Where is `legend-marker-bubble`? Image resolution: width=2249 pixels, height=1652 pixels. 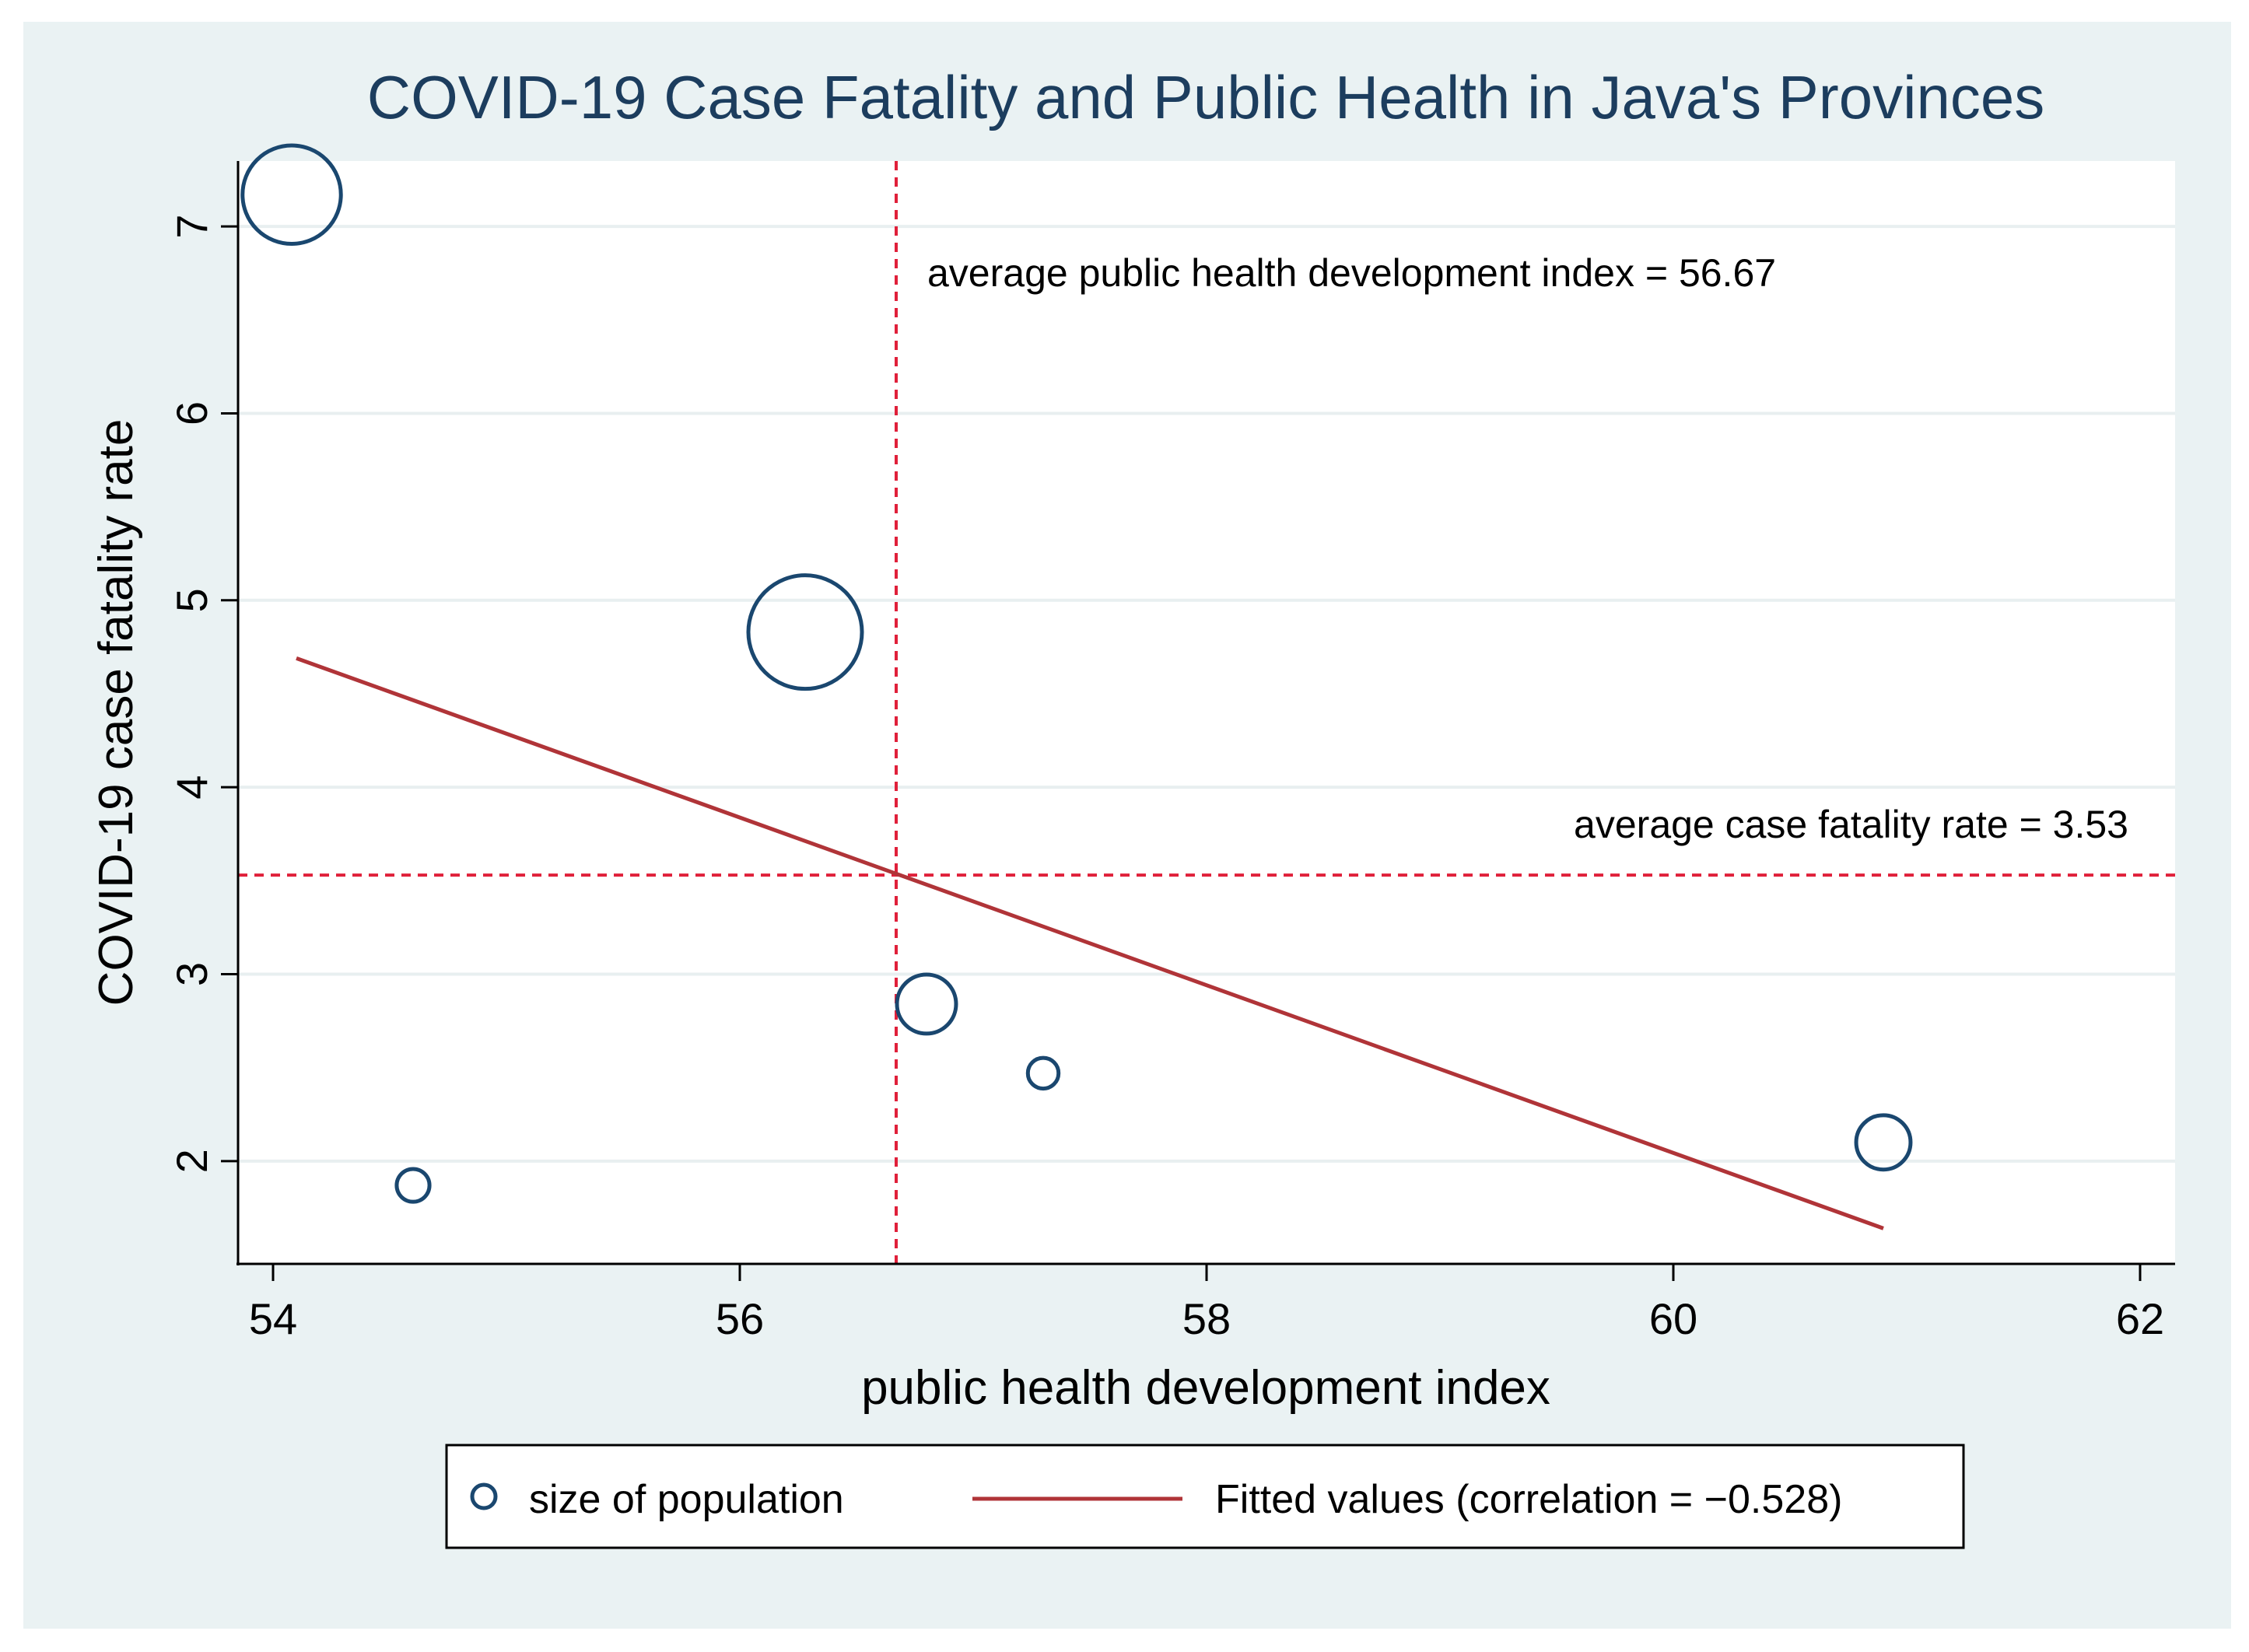 legend-marker-bubble is located at coordinates (484, 1496).